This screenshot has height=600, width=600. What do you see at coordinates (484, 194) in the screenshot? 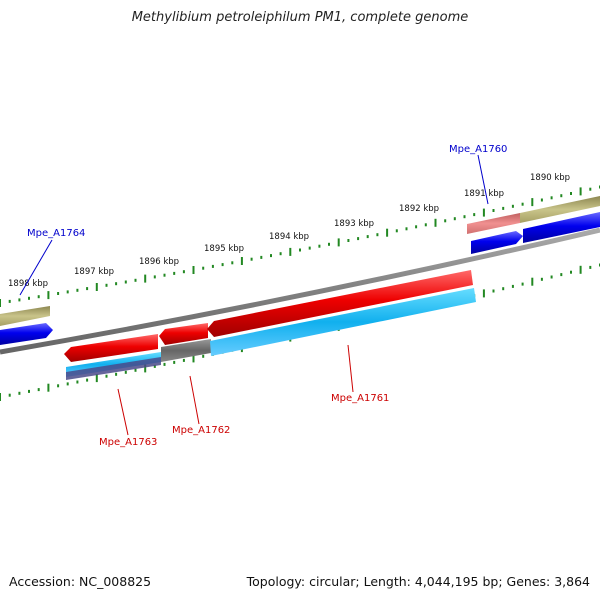
I see `tick-label-1891: 1891 kbp` at bounding box center [484, 194].